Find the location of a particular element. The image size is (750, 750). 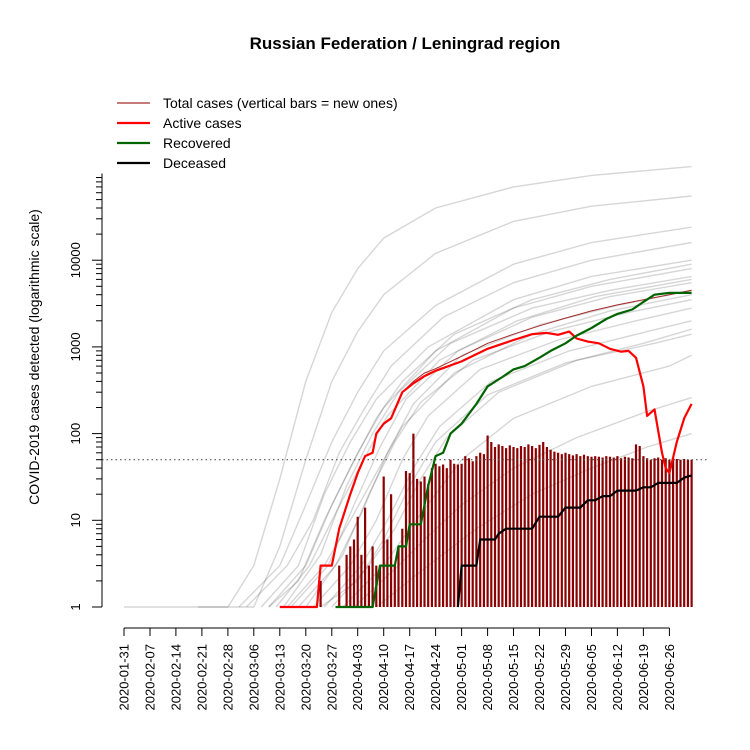

y-tick-label: 1 is located at coordinates (75, 606).